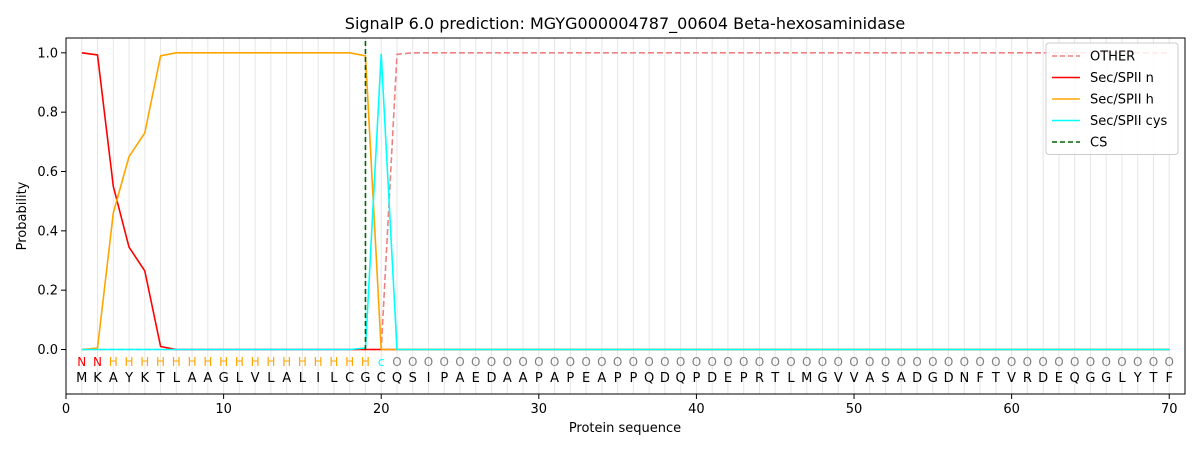 This screenshot has height=450, width=1200. Describe the element at coordinates (1112, 57) in the screenshot. I see `legend-label: OTHER` at that location.